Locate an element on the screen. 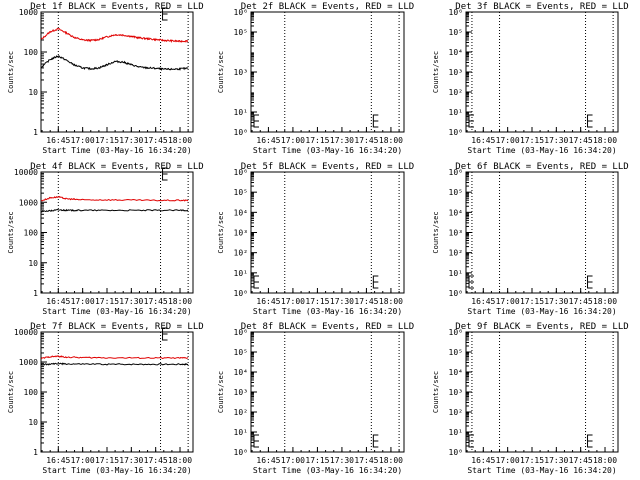  panel-title: Det 7f BLACK = Events, RED = LLD is located at coordinates (116, 327).